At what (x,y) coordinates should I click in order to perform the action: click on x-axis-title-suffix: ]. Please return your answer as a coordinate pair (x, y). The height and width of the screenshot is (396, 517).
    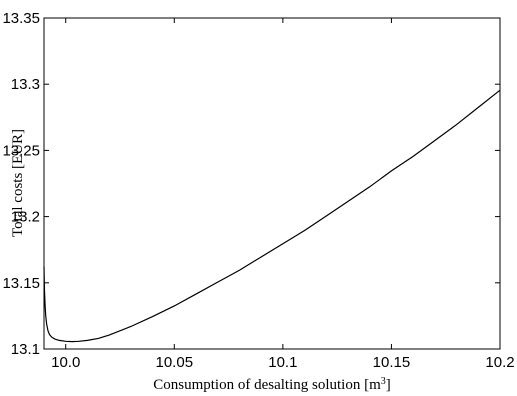
    Looking at the image, I should click on (388, 385).